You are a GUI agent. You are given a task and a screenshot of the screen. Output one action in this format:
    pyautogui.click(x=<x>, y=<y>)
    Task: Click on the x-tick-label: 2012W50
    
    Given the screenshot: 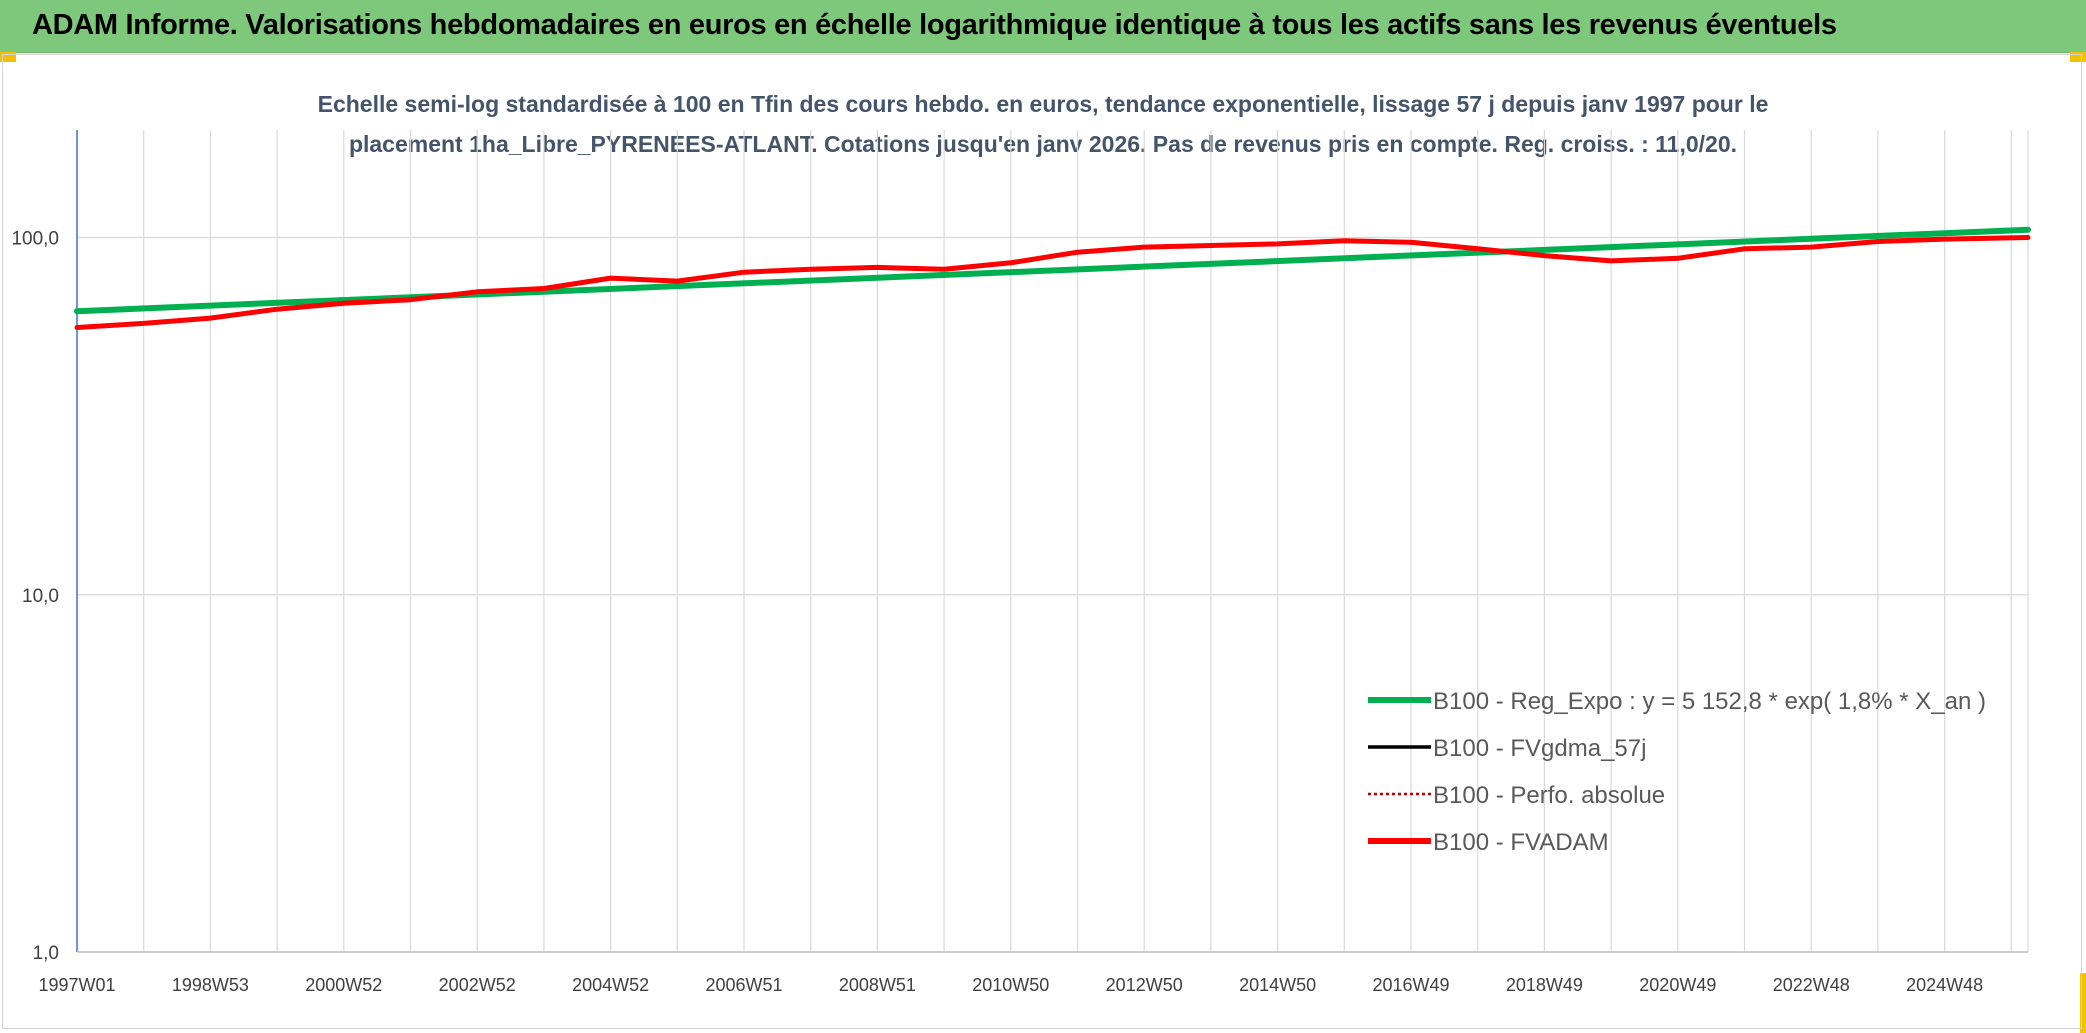 What is the action you would take?
    pyautogui.click(x=1144, y=985)
    